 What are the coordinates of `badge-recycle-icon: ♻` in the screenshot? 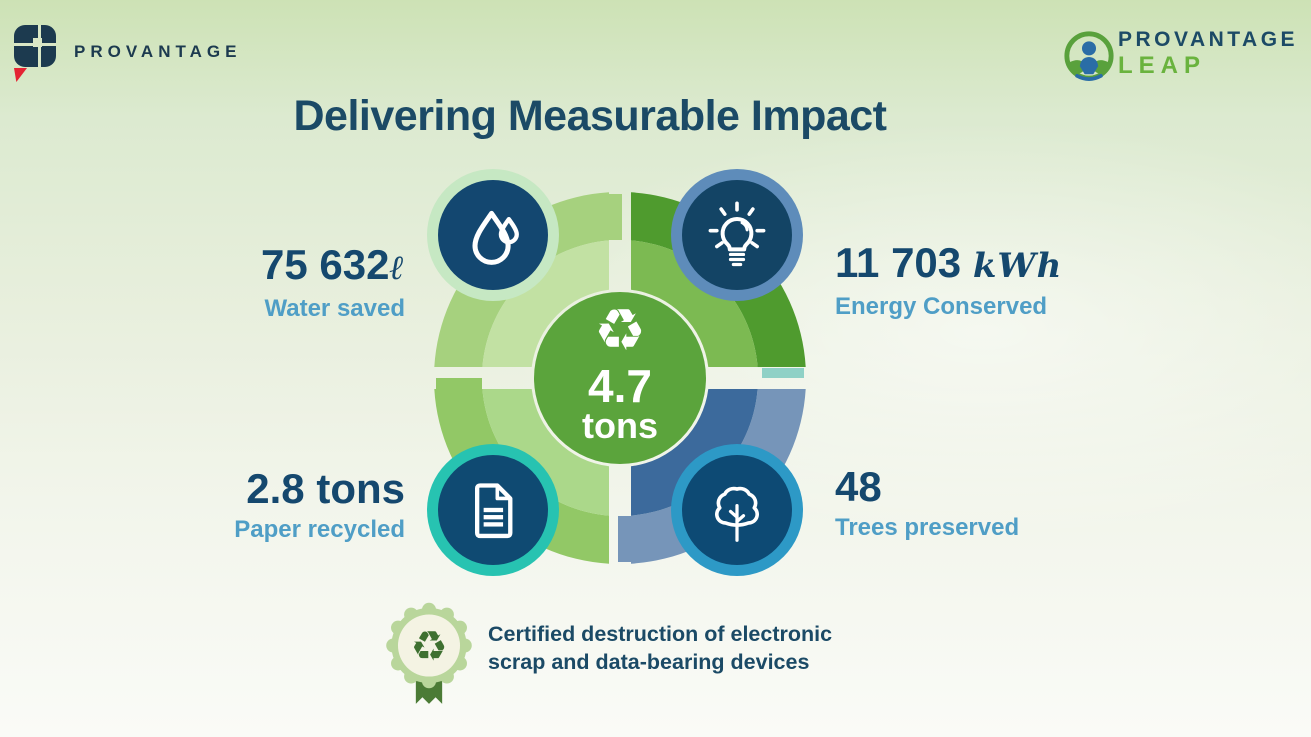 It's located at (428, 647).